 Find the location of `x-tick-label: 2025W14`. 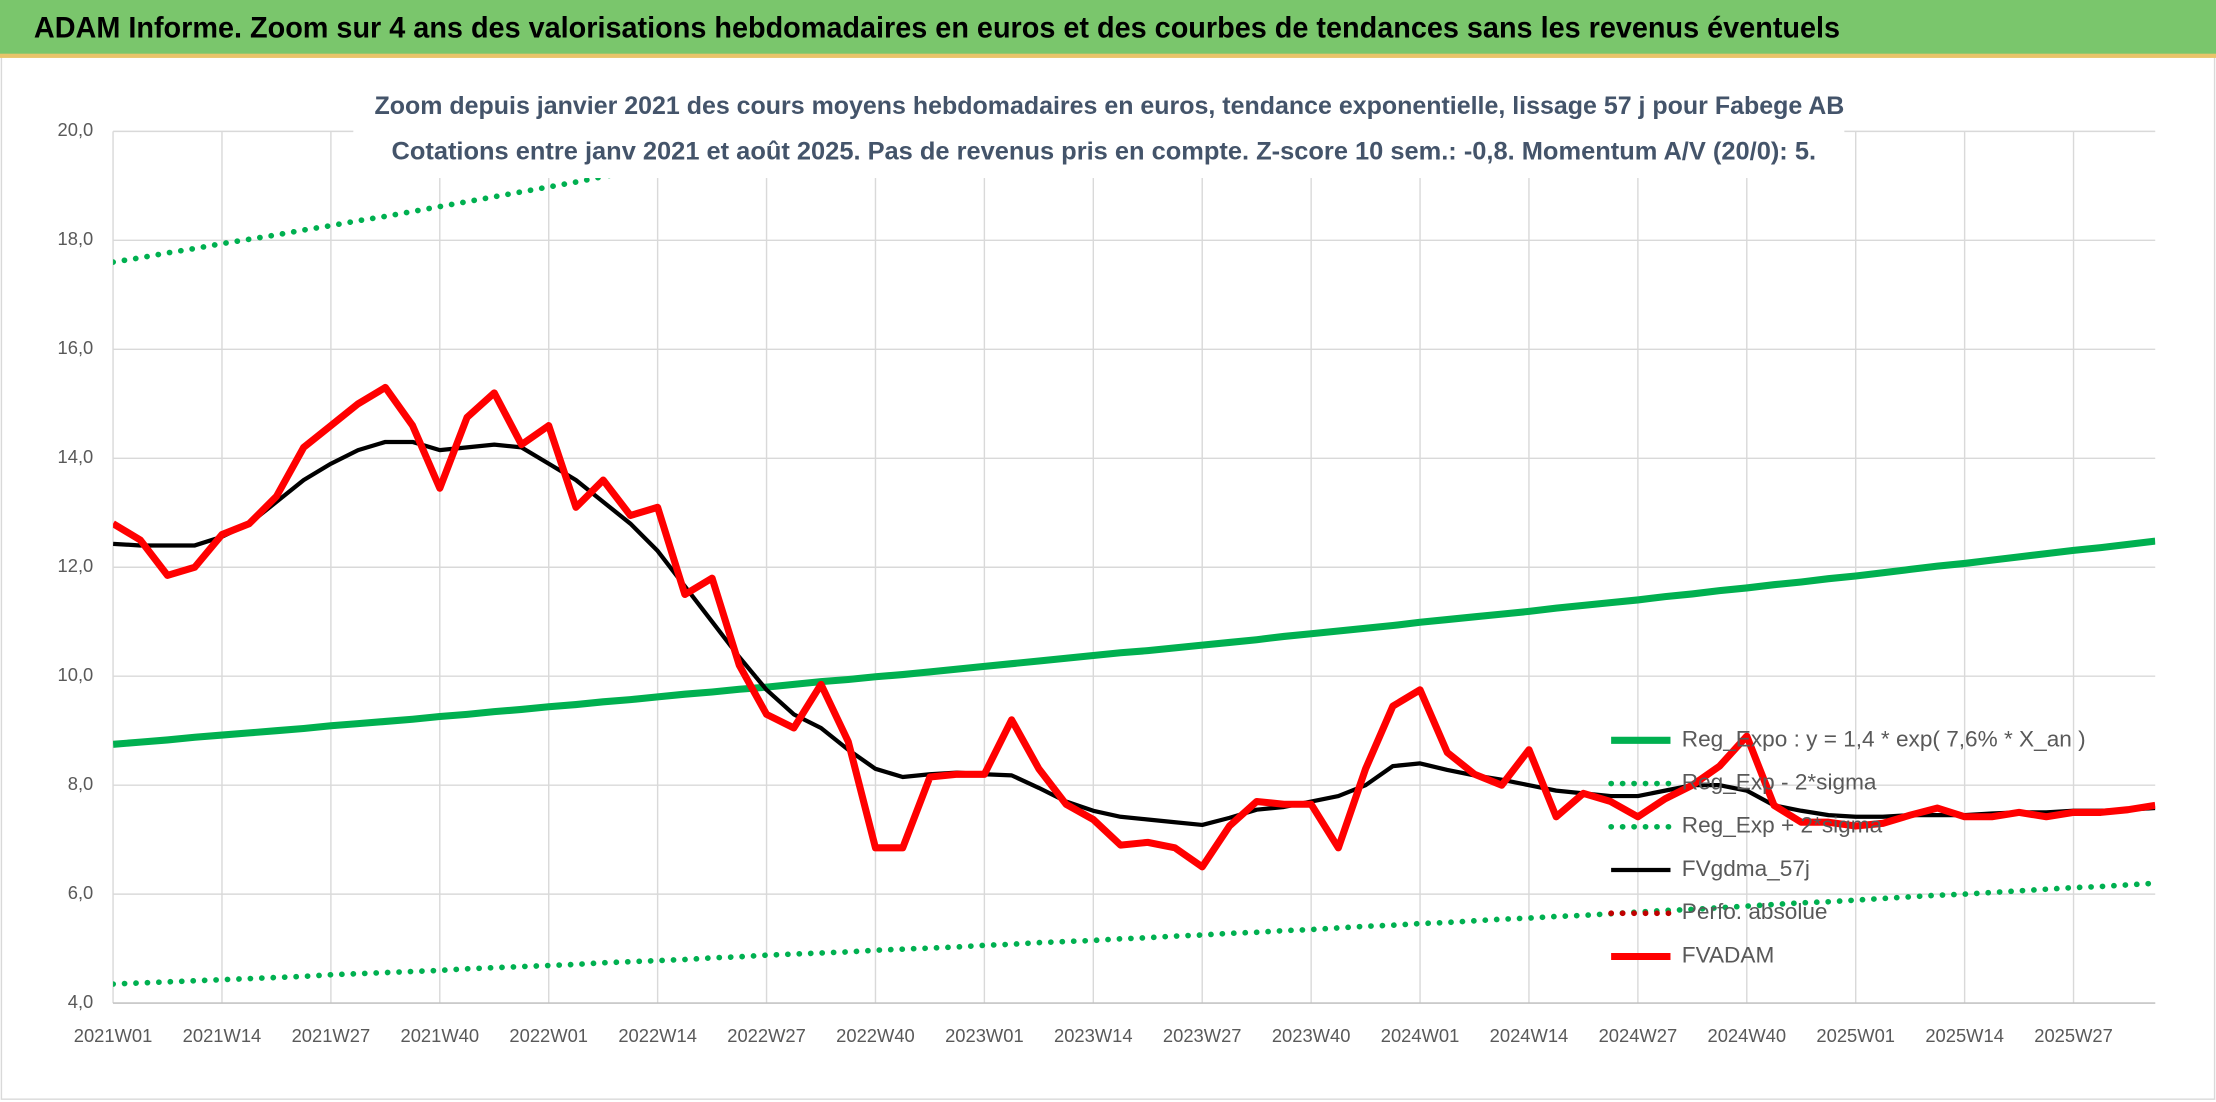

x-tick-label: 2025W14 is located at coordinates (1964, 1035).